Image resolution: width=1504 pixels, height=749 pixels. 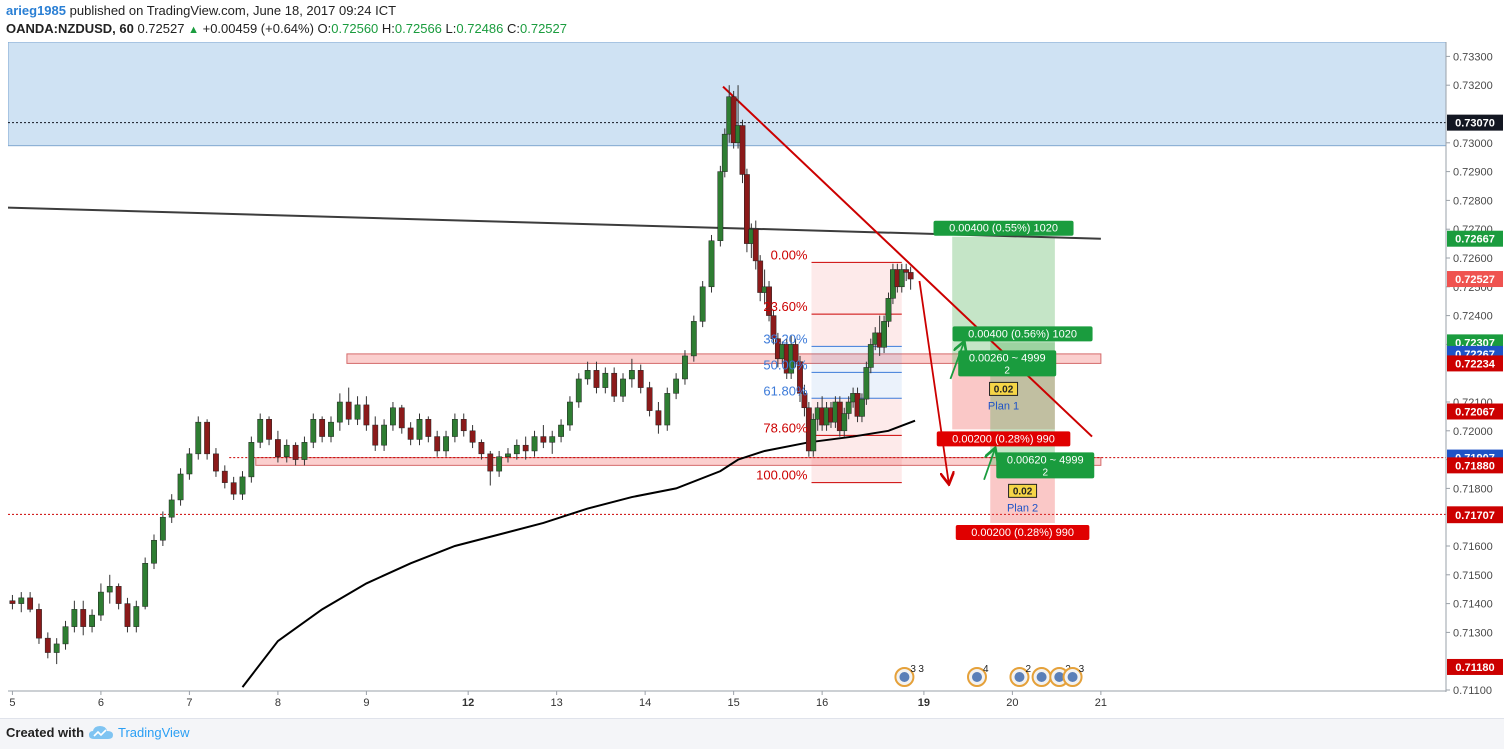 I want to click on price-tag-label: 0.72234, so click(x=1475, y=364).